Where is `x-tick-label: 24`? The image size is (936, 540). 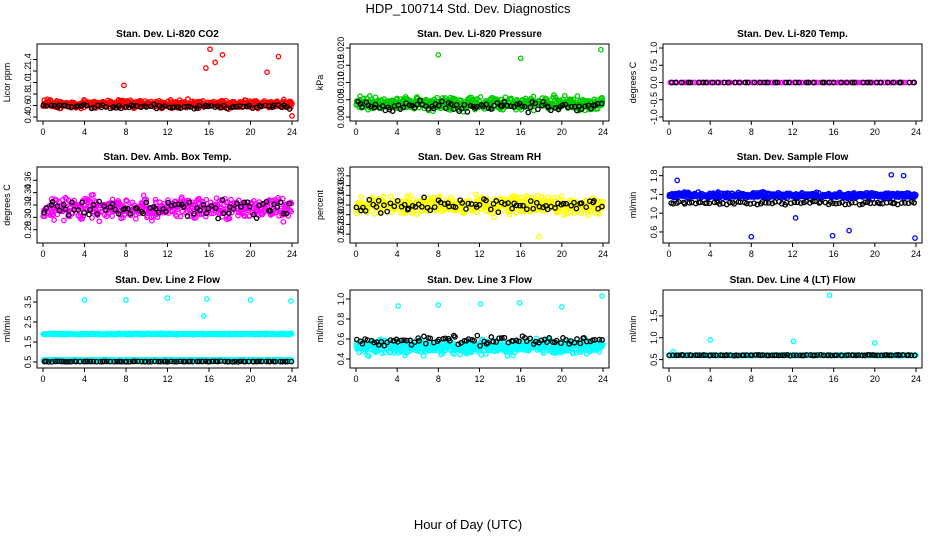
x-tick-label: 24 is located at coordinates (916, 379).